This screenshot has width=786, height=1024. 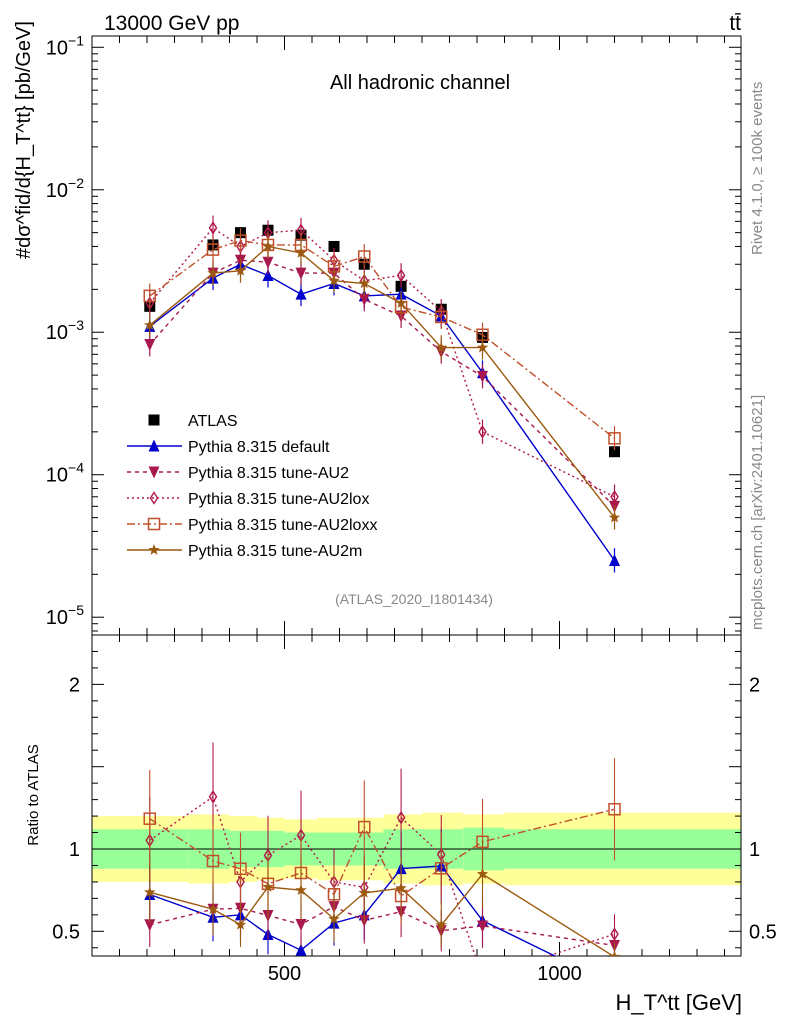 What do you see at coordinates (65, 45) in the screenshot?
I see `y-tick-label-main: 10⁻¹` at bounding box center [65, 45].